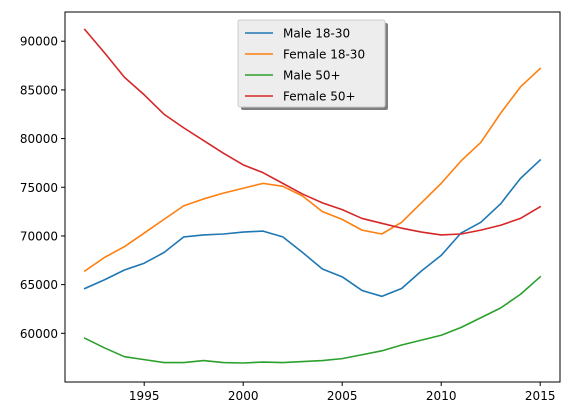 The image size is (573, 416). I want to click on legend: Male 18-30 Female 18-30 Male 50+ Female 50+, so click(312, 64).